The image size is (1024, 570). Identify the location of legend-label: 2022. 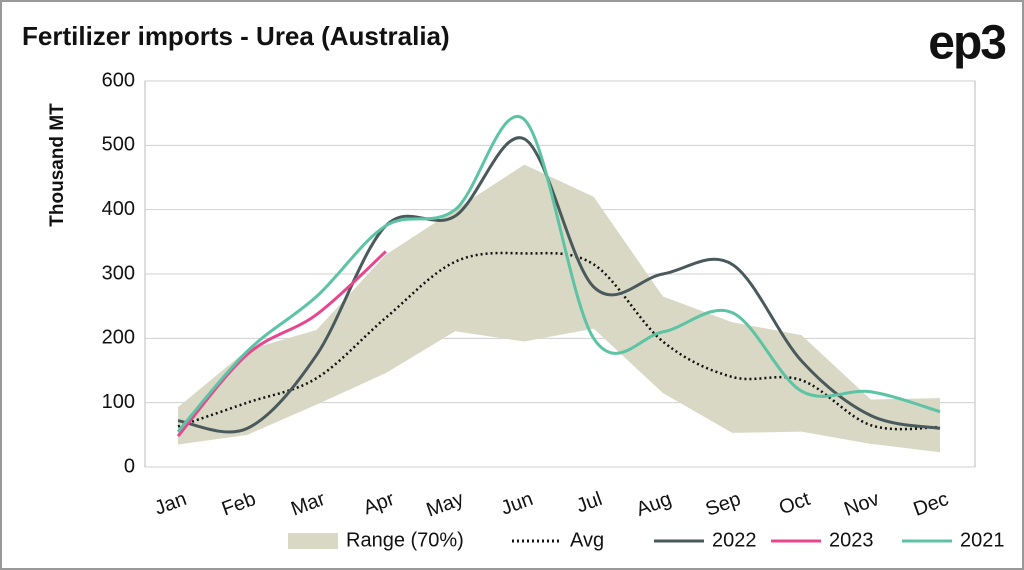
(734, 540).